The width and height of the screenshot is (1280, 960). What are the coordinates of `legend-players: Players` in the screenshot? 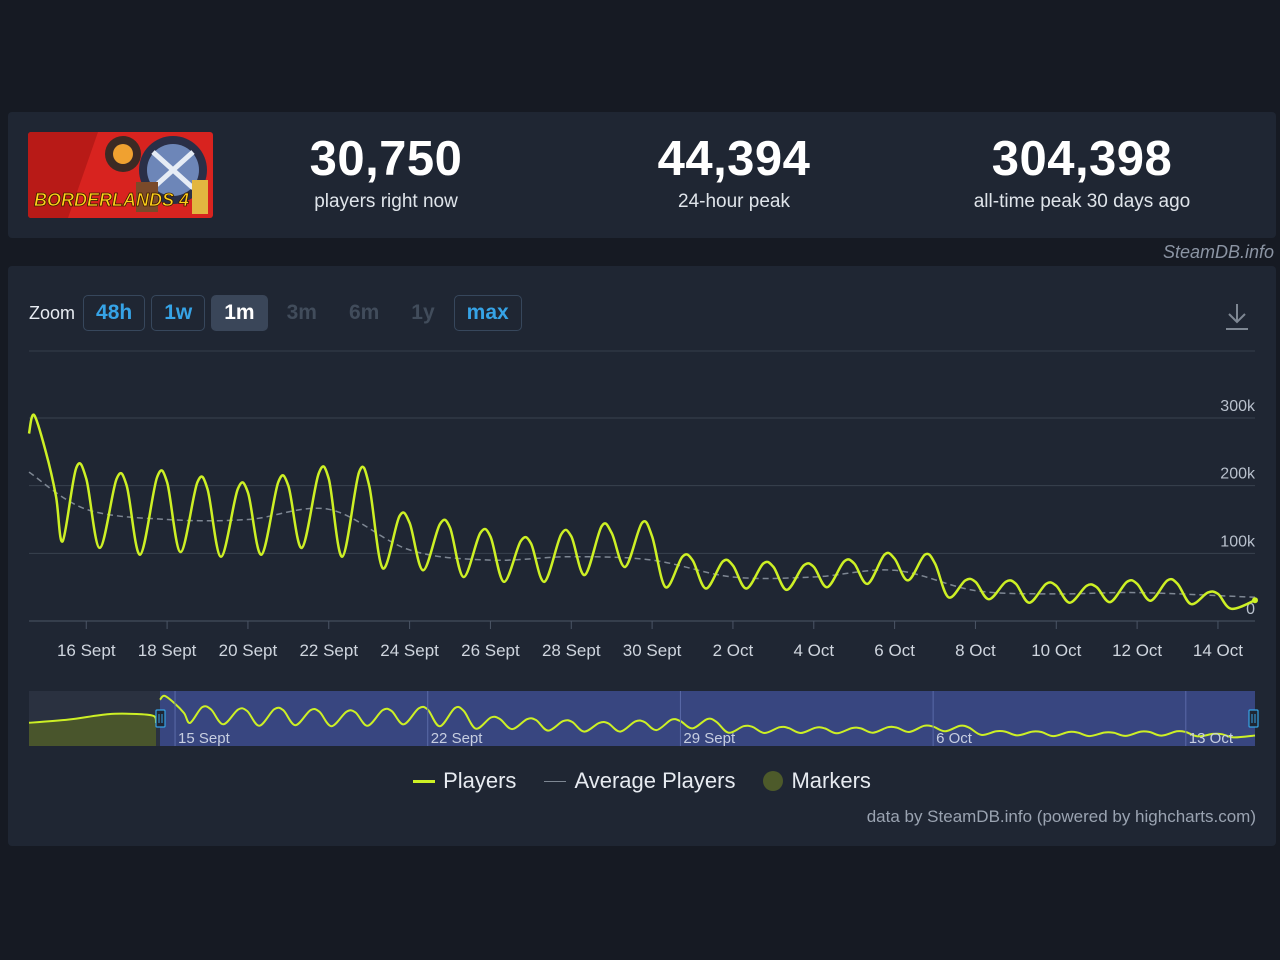 It's located at (464, 781).